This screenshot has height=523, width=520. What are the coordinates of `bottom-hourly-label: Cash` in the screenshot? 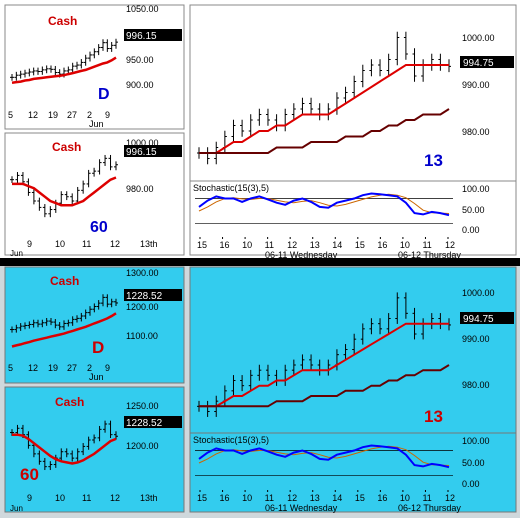 It's located at (69, 402).